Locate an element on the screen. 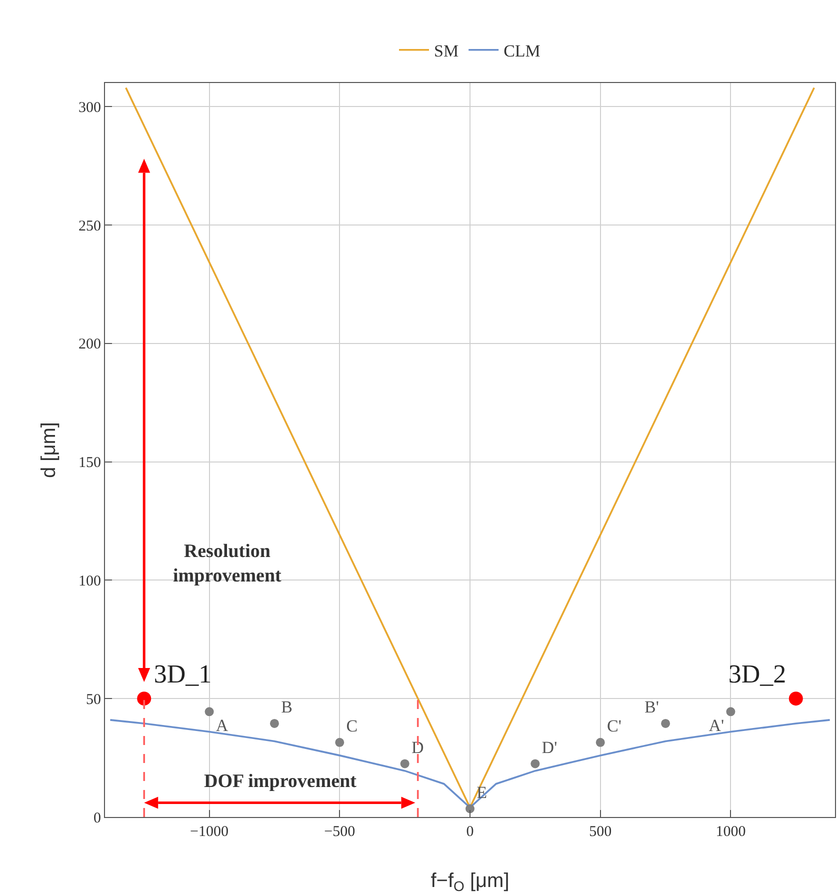 The width and height of the screenshot is (839, 896). data-label: D is located at coordinates (417, 747).